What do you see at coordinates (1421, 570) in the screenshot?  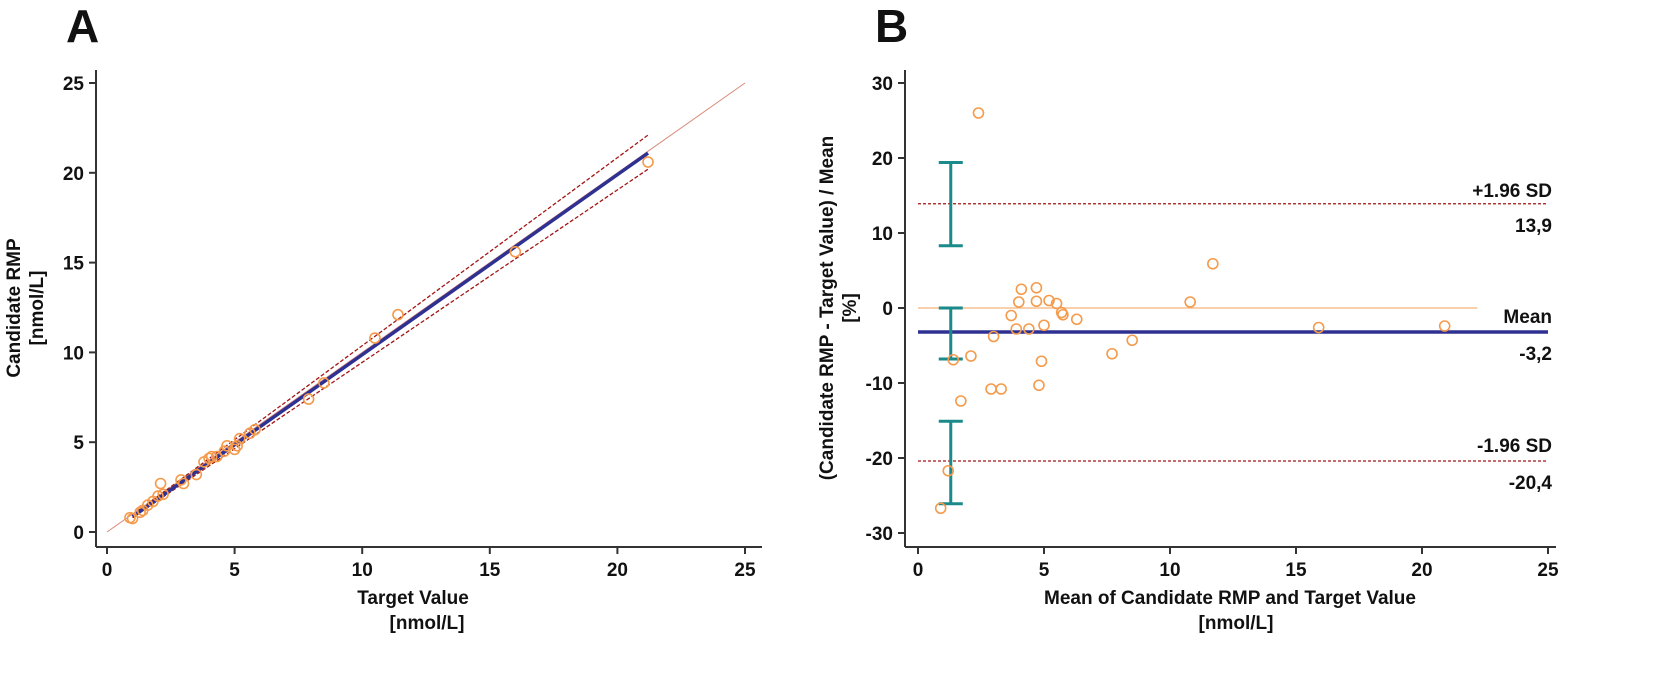 I see `panel-b-x-tick-label: 20` at bounding box center [1421, 570].